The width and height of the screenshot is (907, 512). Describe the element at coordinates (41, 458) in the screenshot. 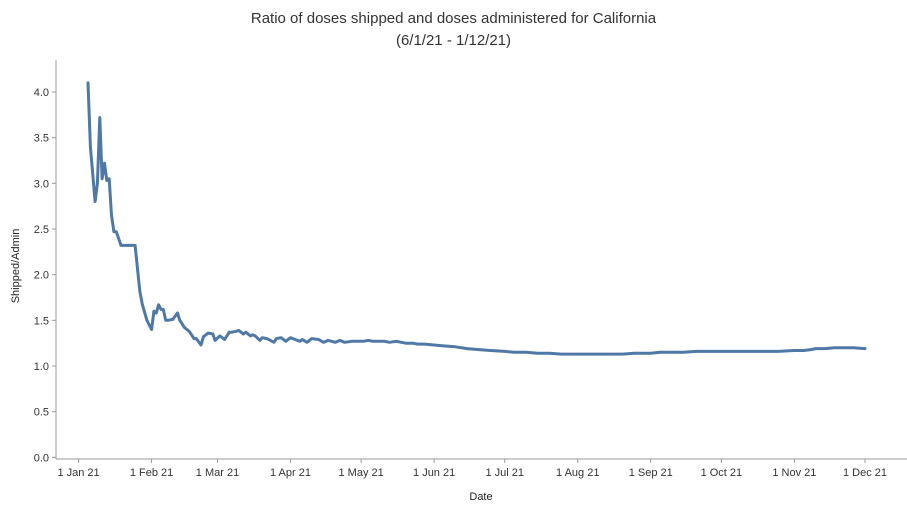

I see `y-tick-label: 0.0` at that location.